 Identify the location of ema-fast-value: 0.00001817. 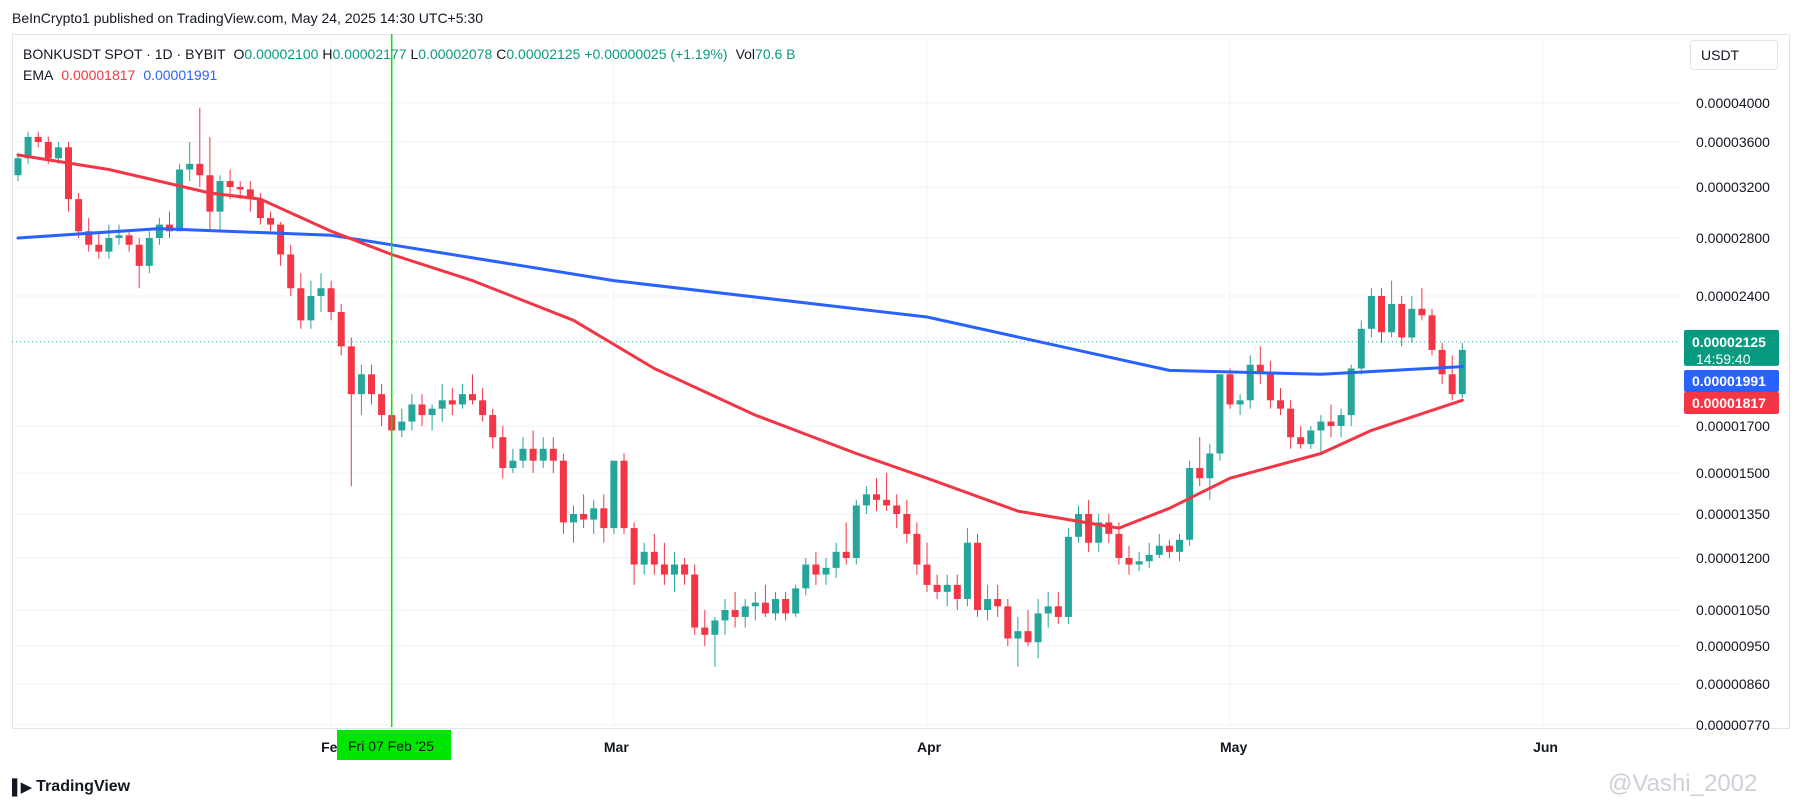
(98, 75).